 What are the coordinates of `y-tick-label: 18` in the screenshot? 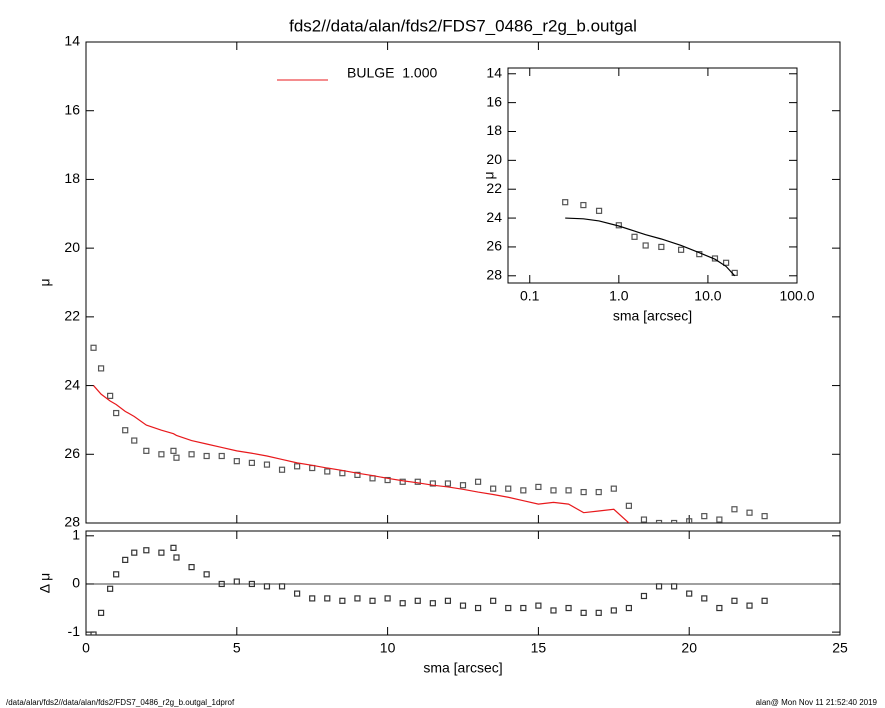 It's located at (72, 178).